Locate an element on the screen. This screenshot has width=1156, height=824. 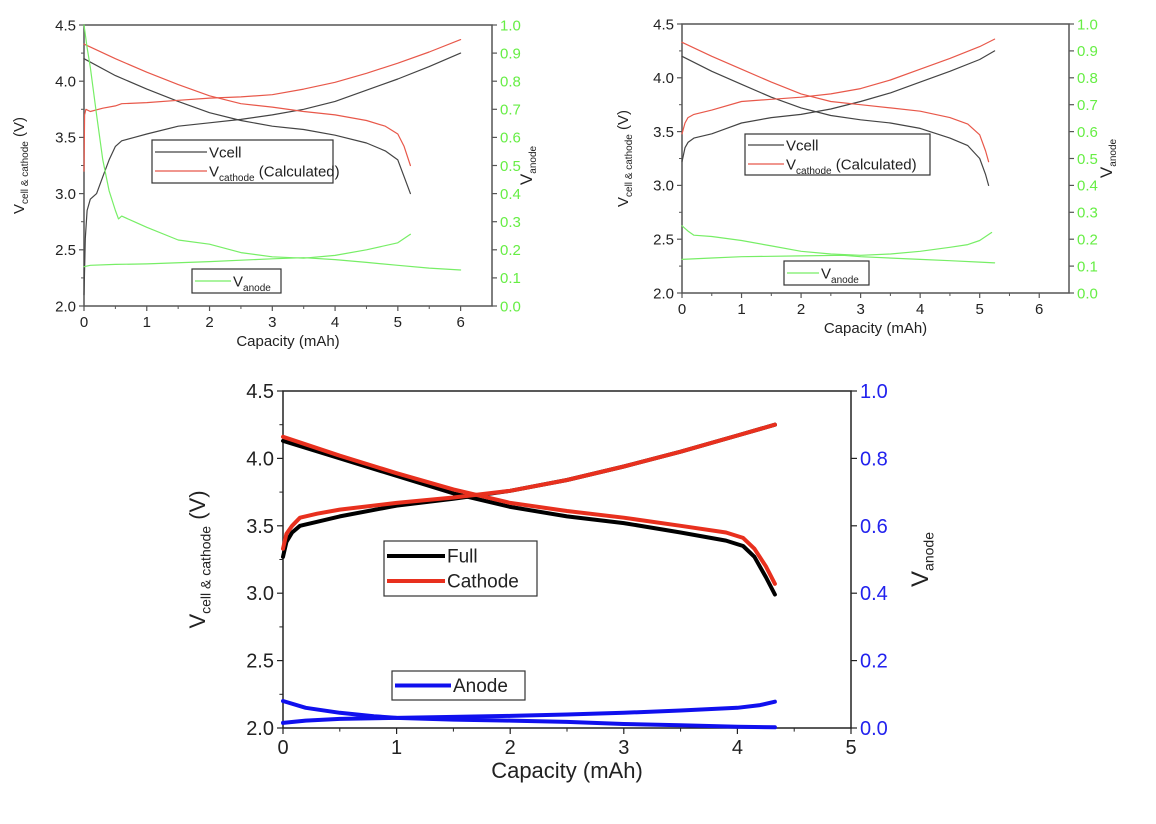
y2-tick-label: 0.1 is located at coordinates (1087, 266).